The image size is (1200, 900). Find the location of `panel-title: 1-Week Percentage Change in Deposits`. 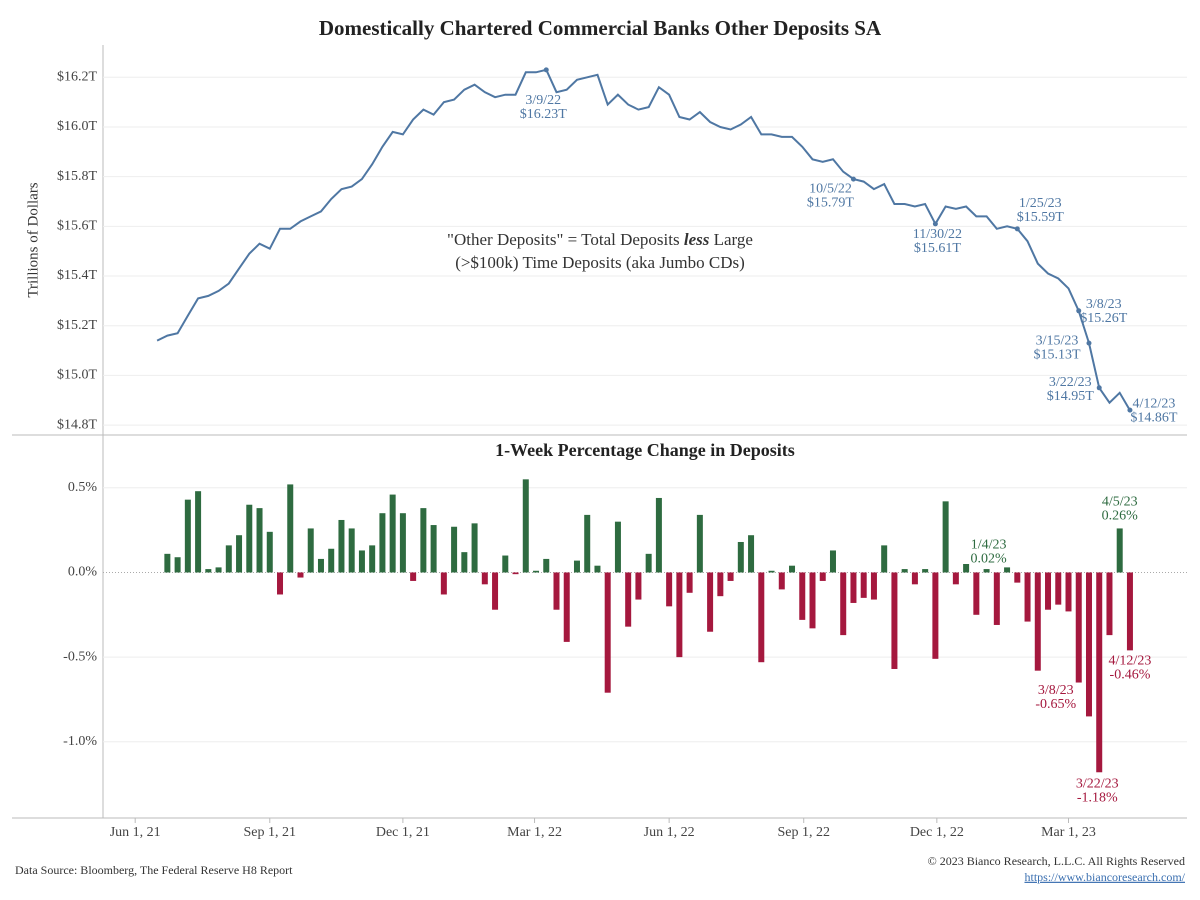

panel-title: 1-Week Percentage Change in Deposits is located at coordinates (645, 450).